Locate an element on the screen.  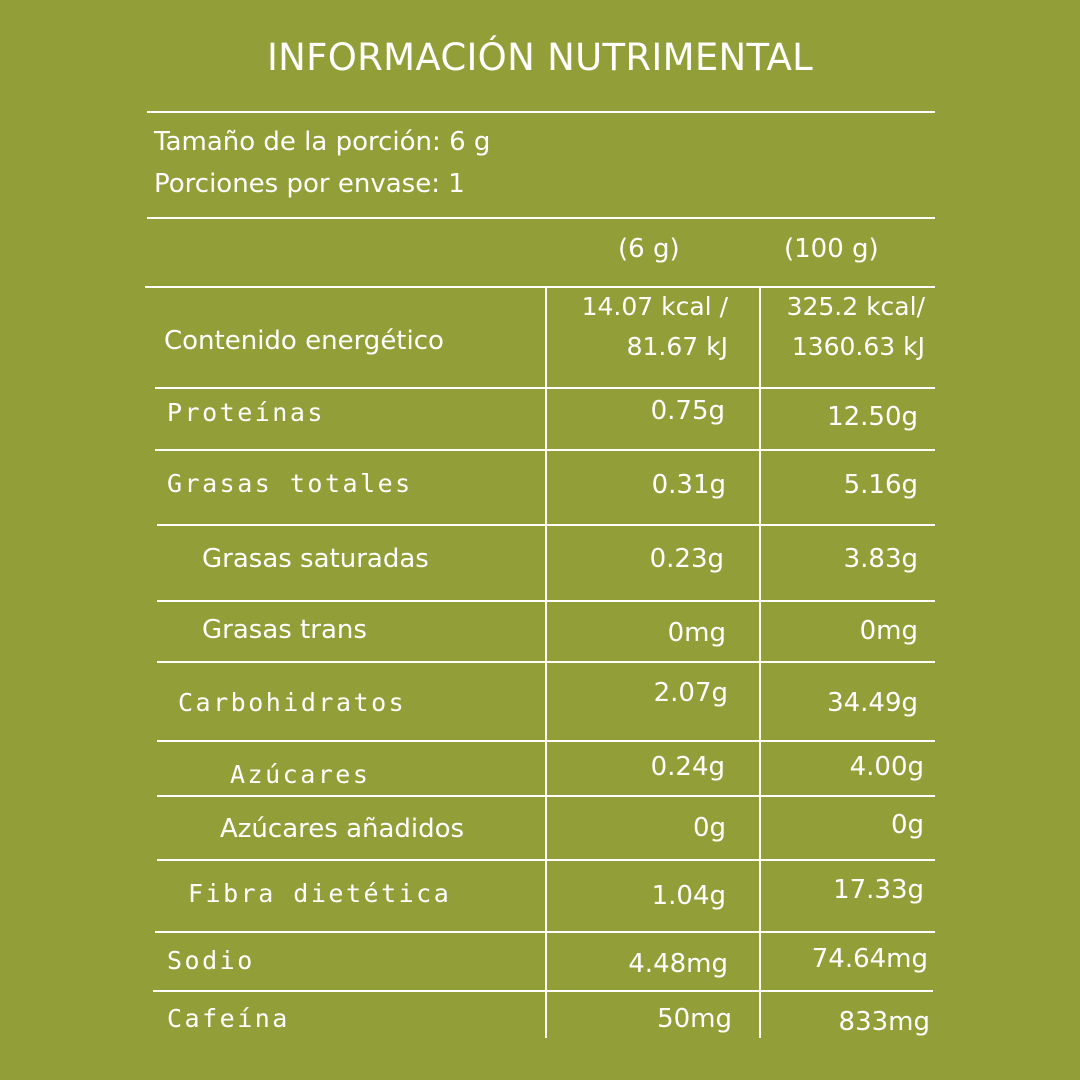
row-value-serving: 0.31g is located at coordinates (688, 485).